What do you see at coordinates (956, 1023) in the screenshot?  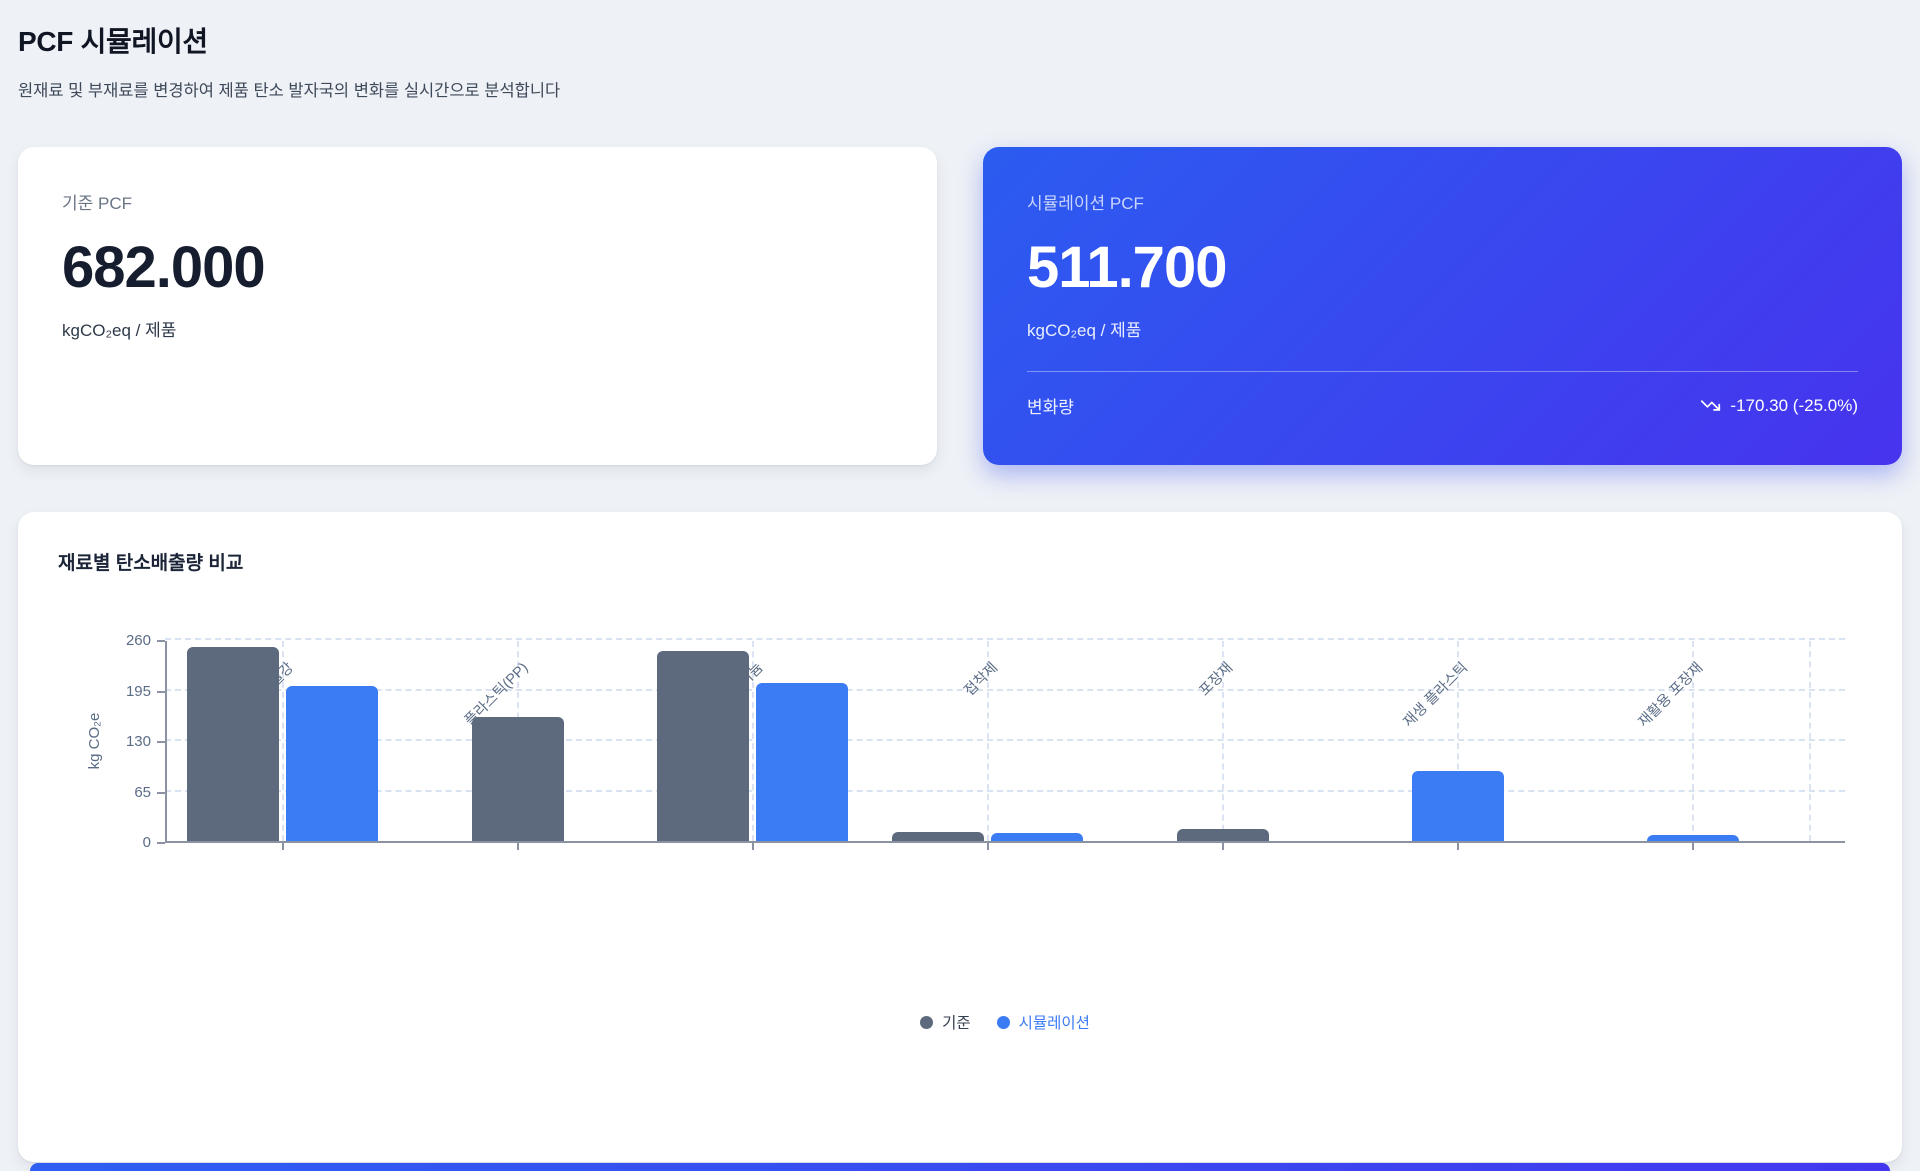 I see `legend-label: 기준` at bounding box center [956, 1023].